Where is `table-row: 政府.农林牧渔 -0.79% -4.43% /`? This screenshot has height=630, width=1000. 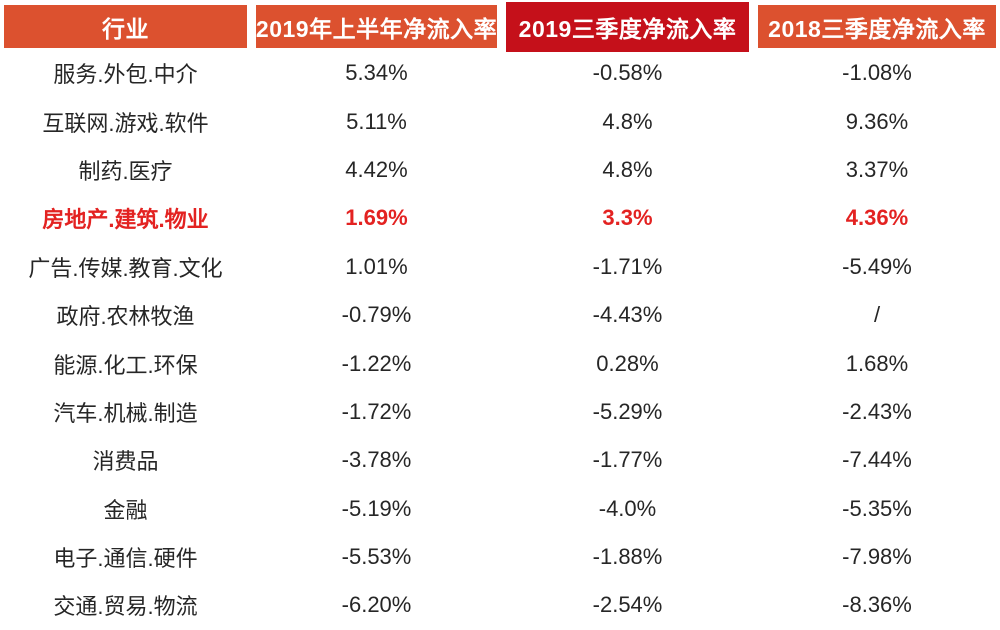 table-row: 政府.农林牧渔 -0.79% -4.43% / is located at coordinates (500, 315).